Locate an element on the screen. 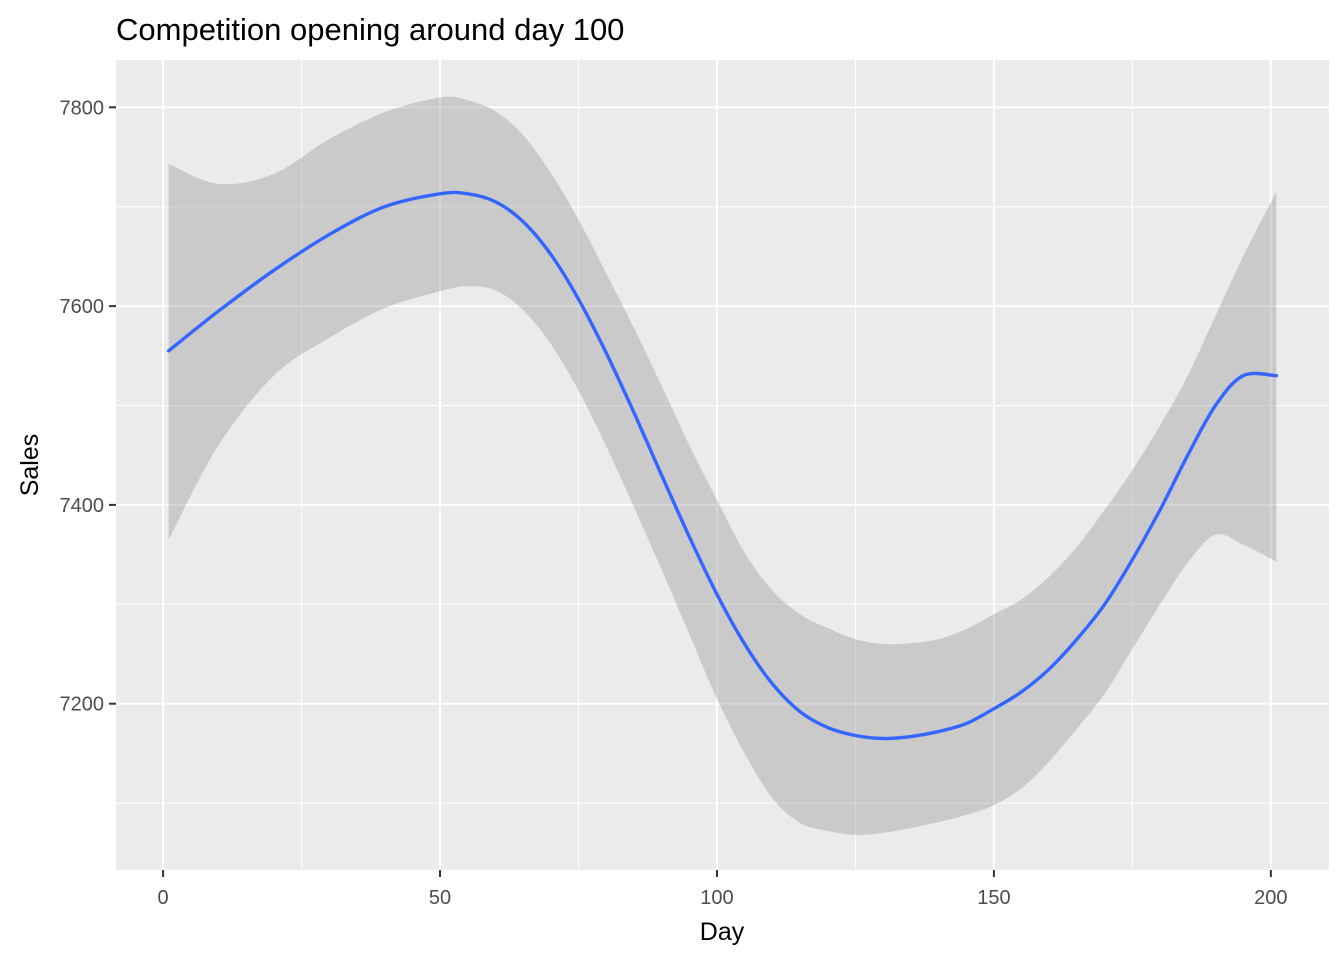 The width and height of the screenshot is (1344, 960). x-tick-label: 200 is located at coordinates (1270, 898).